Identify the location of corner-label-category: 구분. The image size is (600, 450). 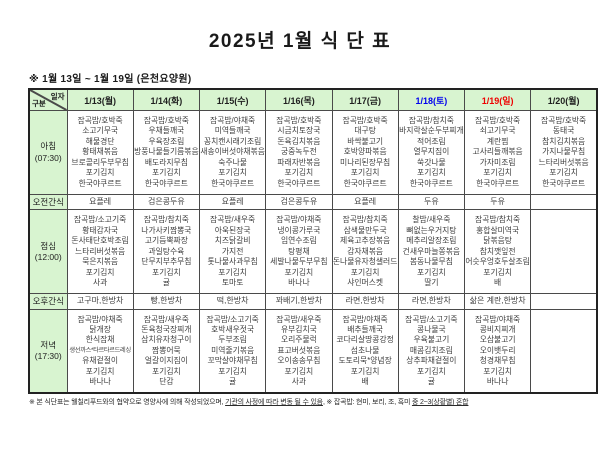
(39, 103).